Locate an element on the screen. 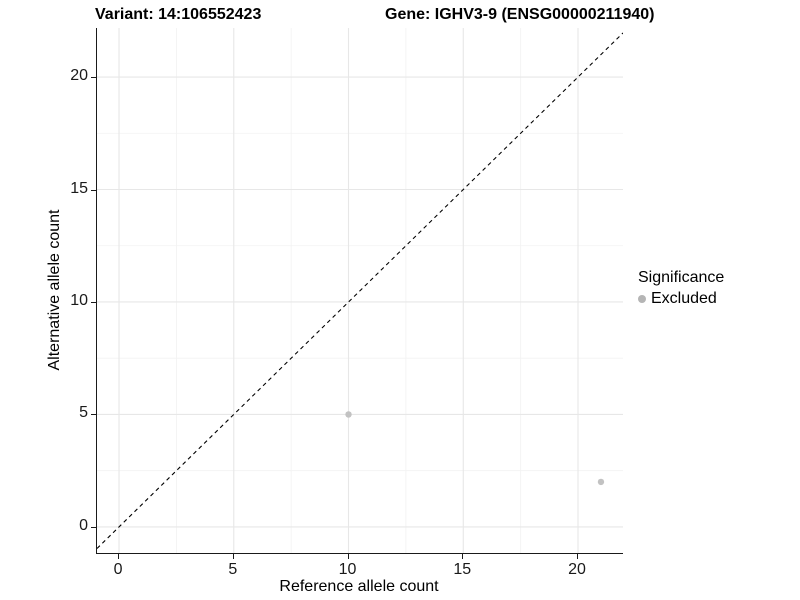 Image resolution: width=800 pixels, height=600 pixels. y-tick-label: 5 is located at coordinates (83, 413).